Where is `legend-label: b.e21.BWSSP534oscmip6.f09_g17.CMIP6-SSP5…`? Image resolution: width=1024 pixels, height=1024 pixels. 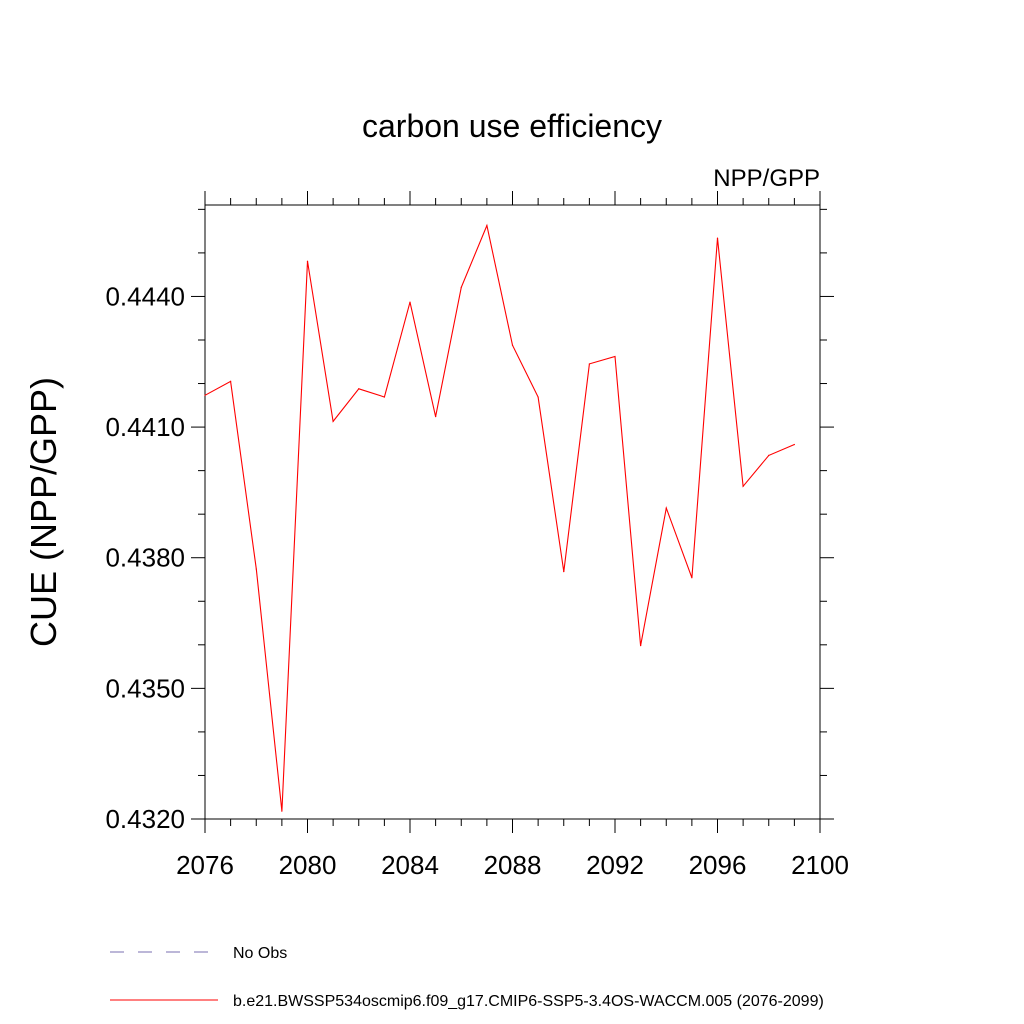
legend-label: b.e21.BWSSP534oscmip6.f09_g17.CMIP6-SSP5… is located at coordinates (528, 1001).